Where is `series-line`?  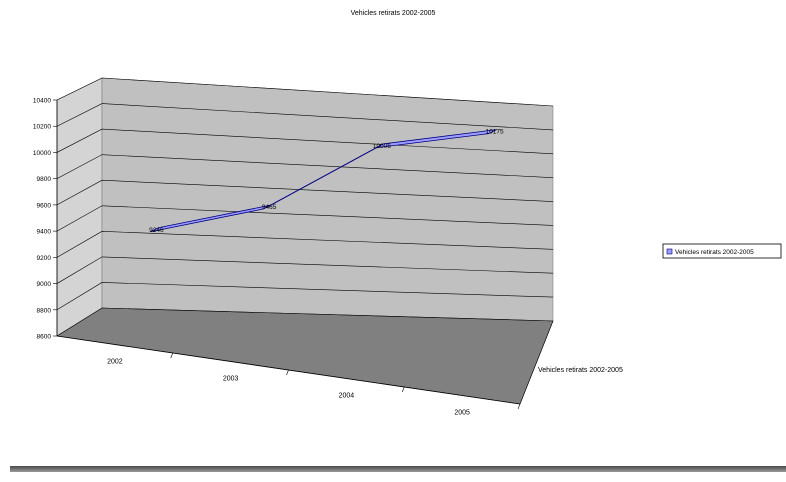 series-line is located at coordinates (323, 181).